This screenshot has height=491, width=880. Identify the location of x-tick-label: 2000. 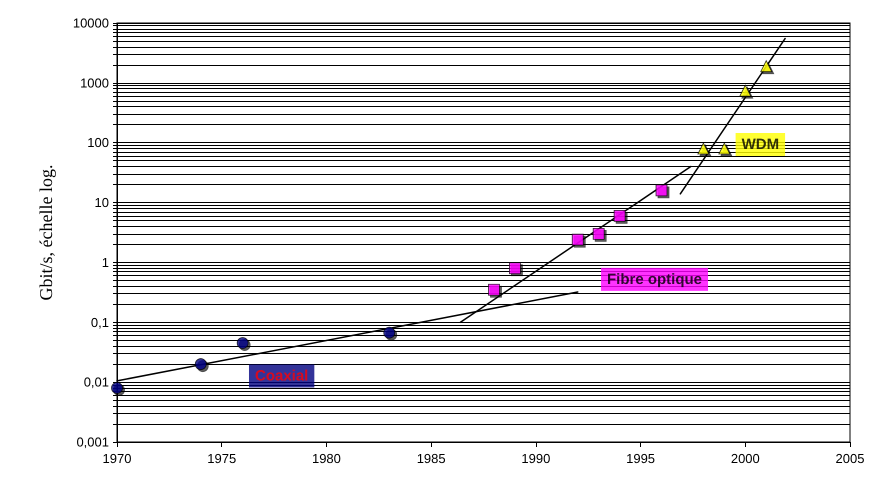
(745, 458).